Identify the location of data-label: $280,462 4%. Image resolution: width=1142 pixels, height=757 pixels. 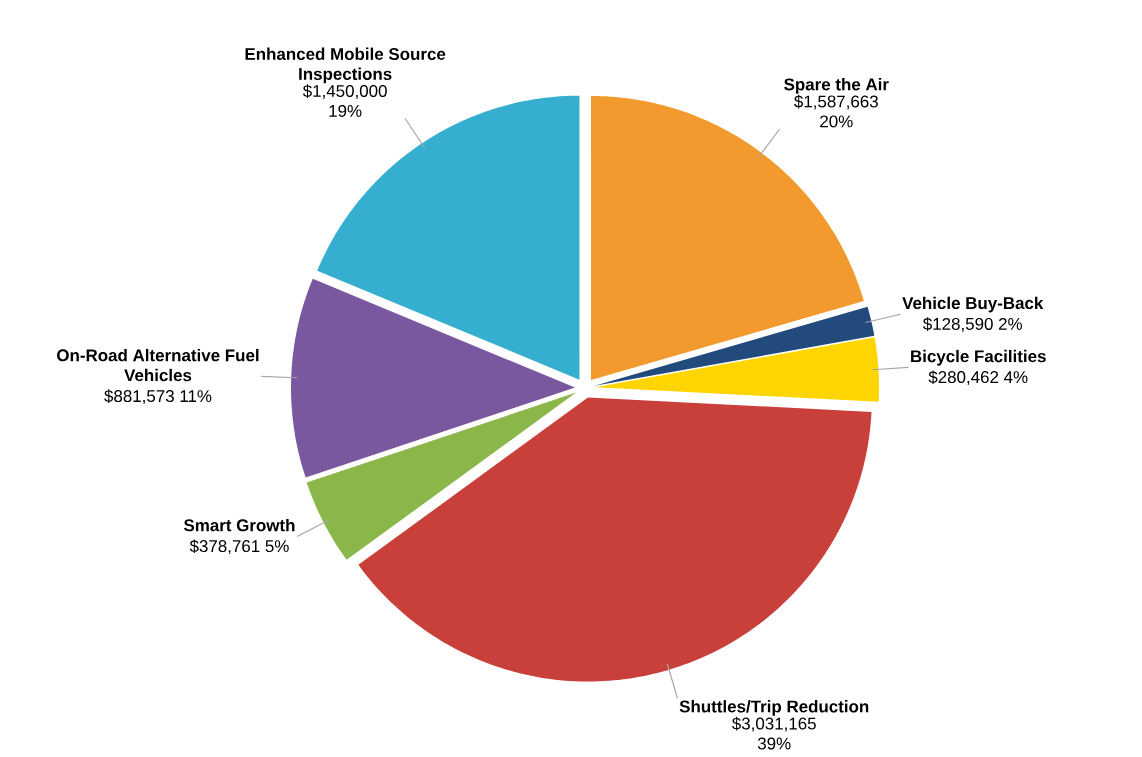
(978, 378).